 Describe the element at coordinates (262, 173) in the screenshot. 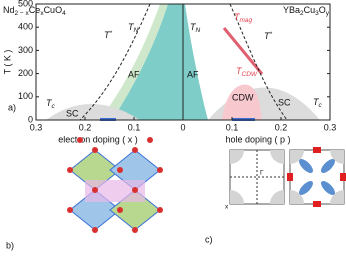

I see `gamma-label: Γ` at that location.